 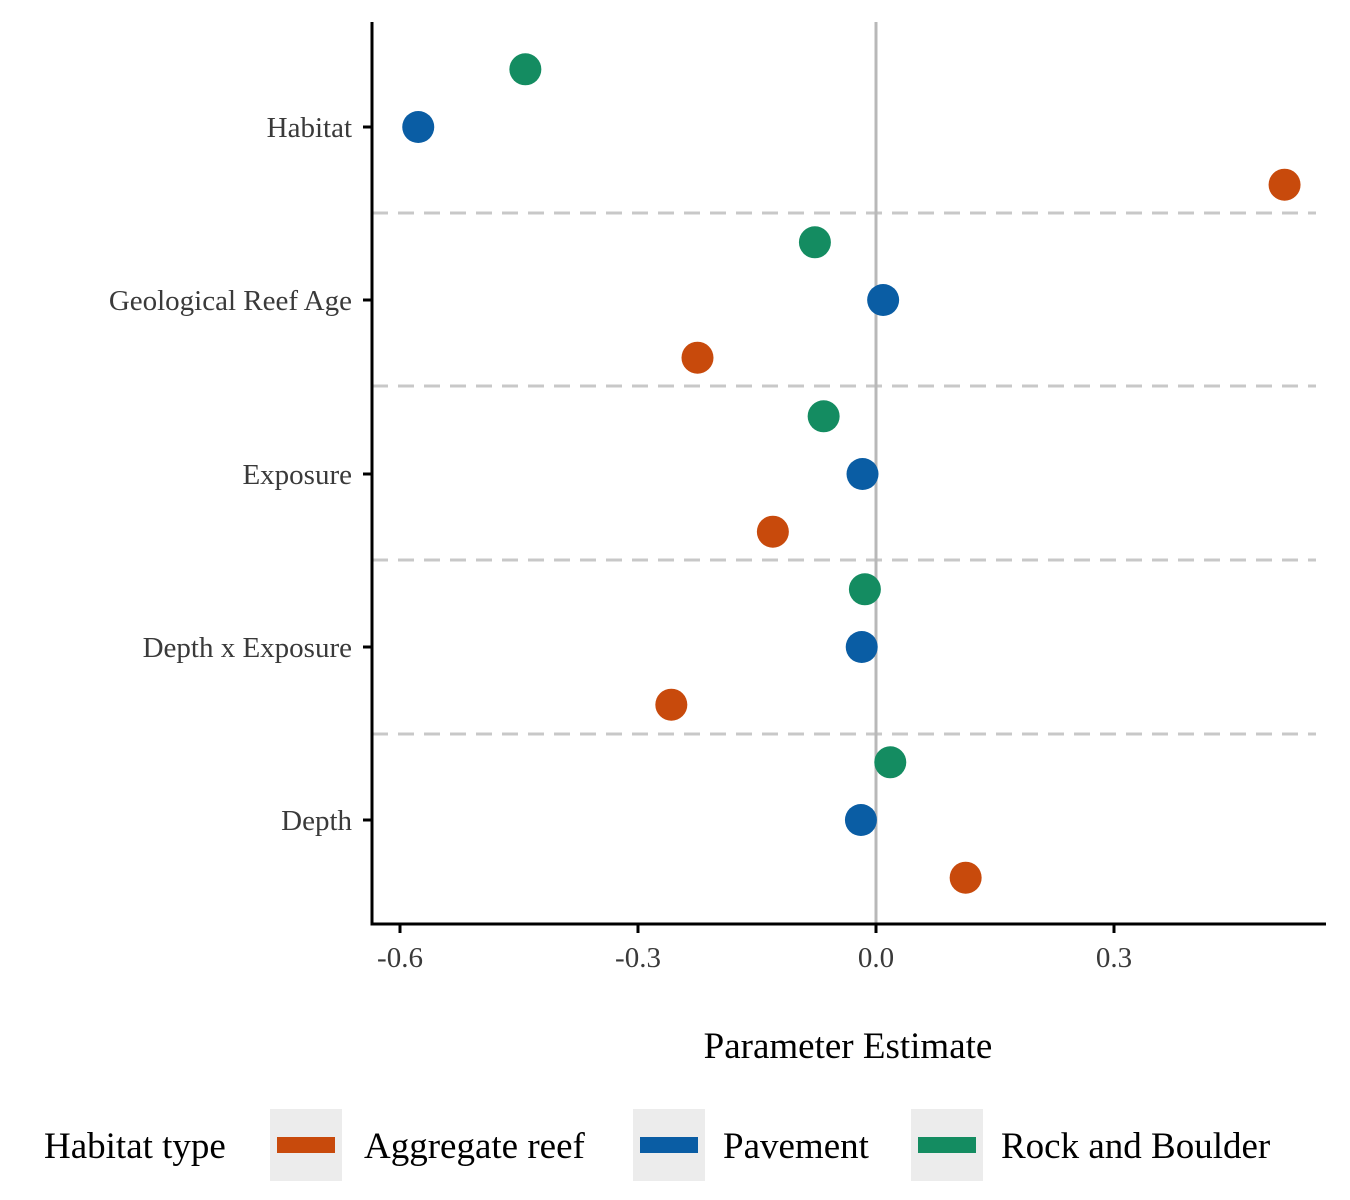 What do you see at coordinates (876, 958) in the screenshot?
I see `x-tick-label: 0.0` at bounding box center [876, 958].